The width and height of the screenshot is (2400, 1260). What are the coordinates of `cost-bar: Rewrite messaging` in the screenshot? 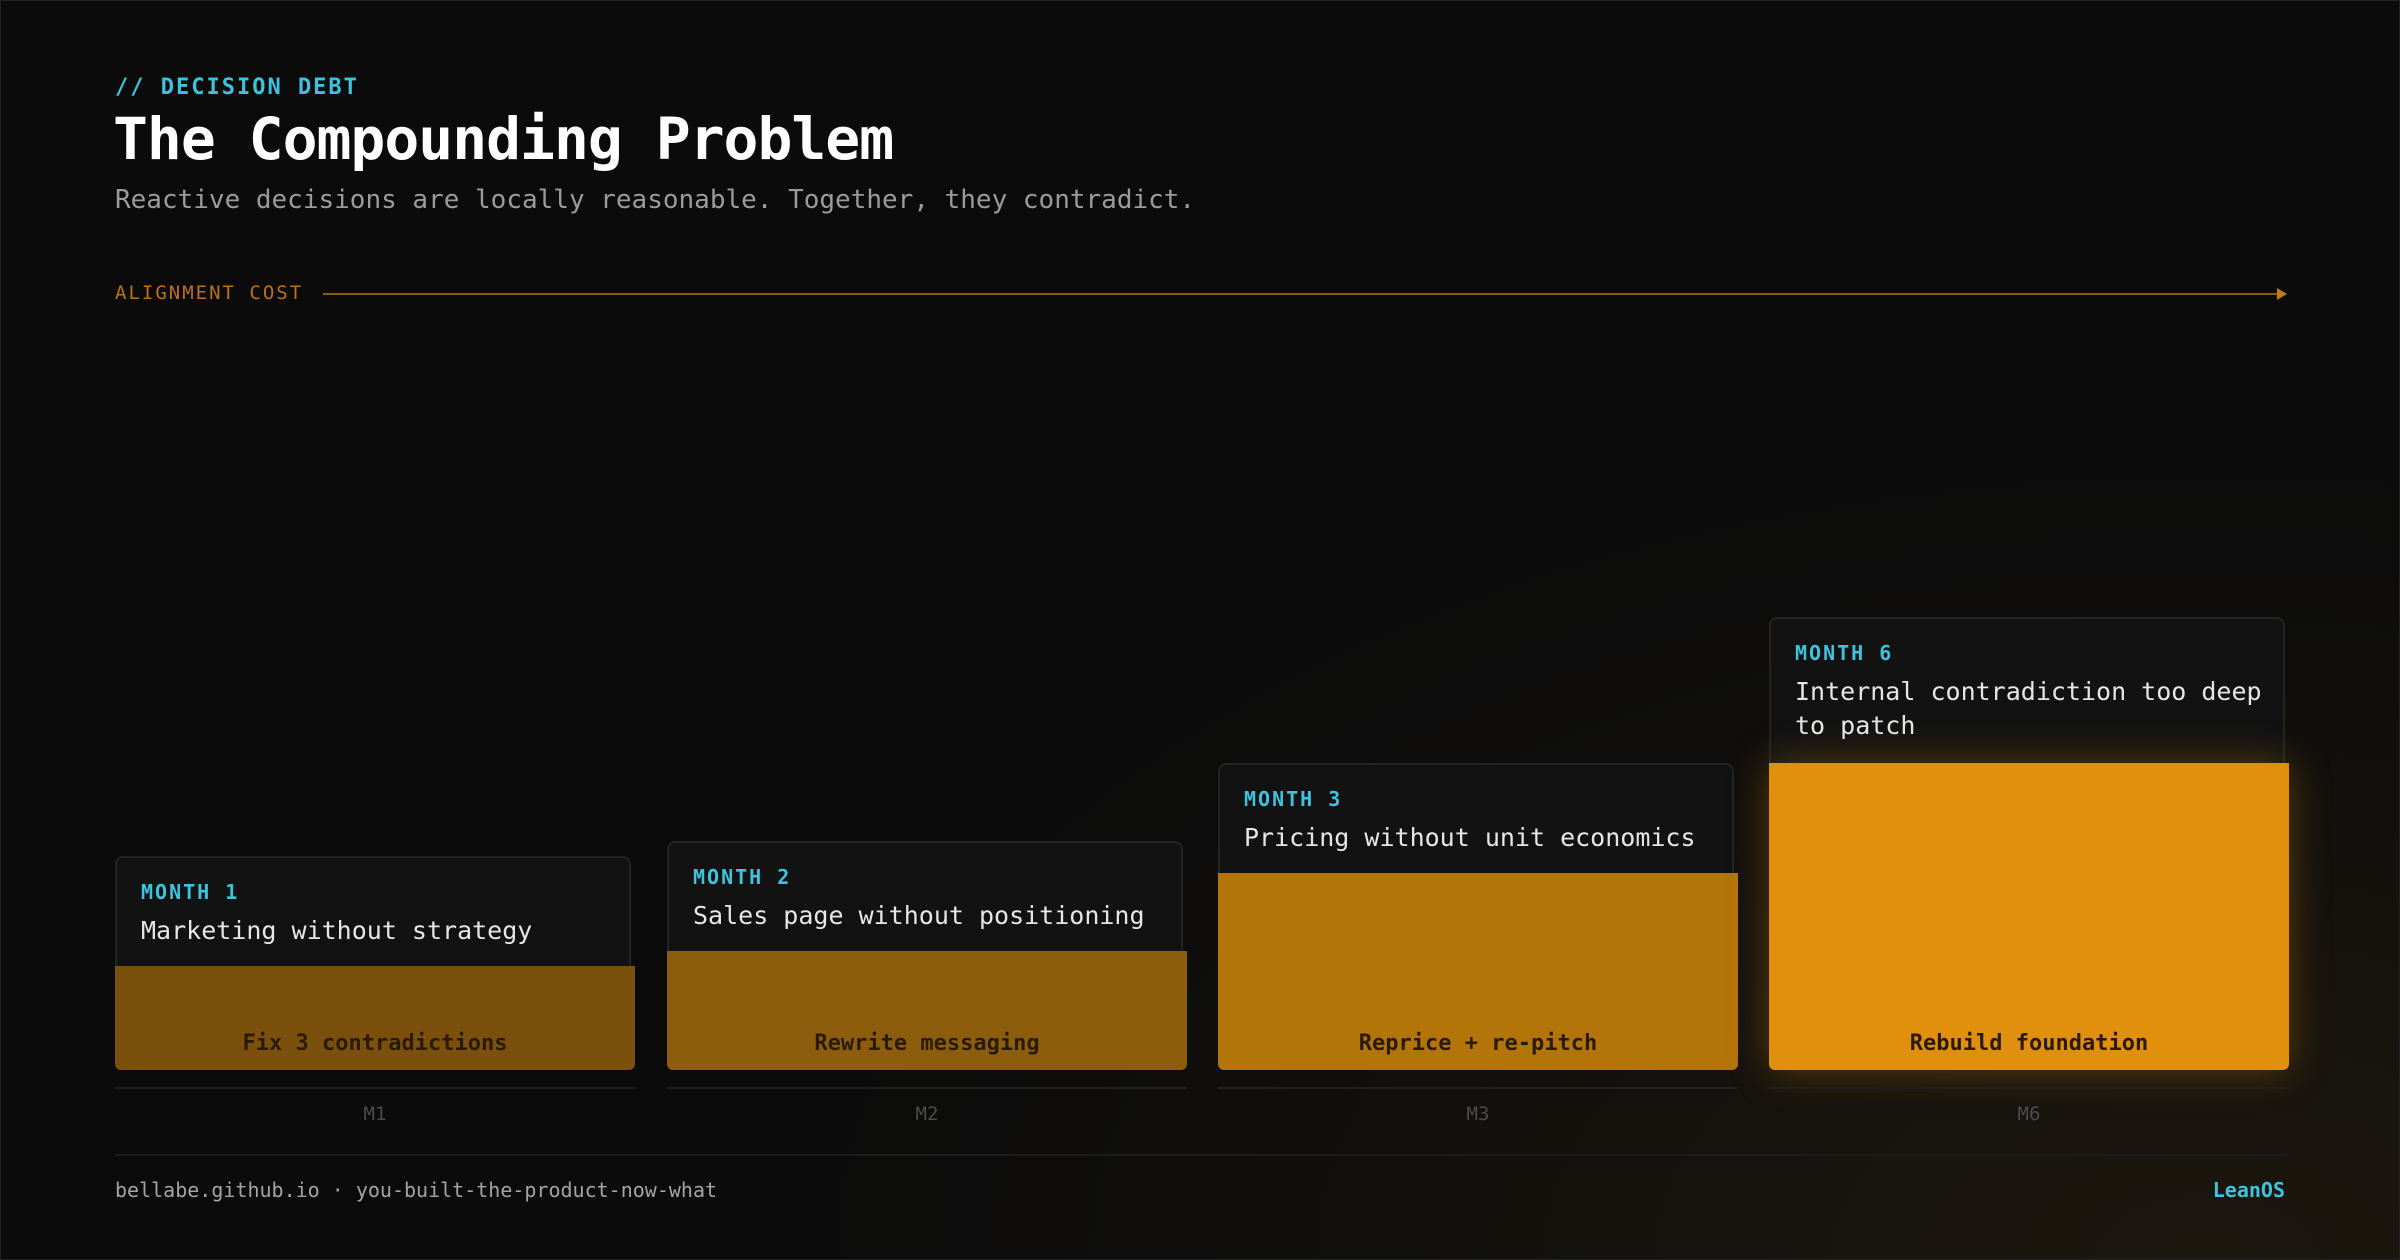 It's located at (927, 1010).